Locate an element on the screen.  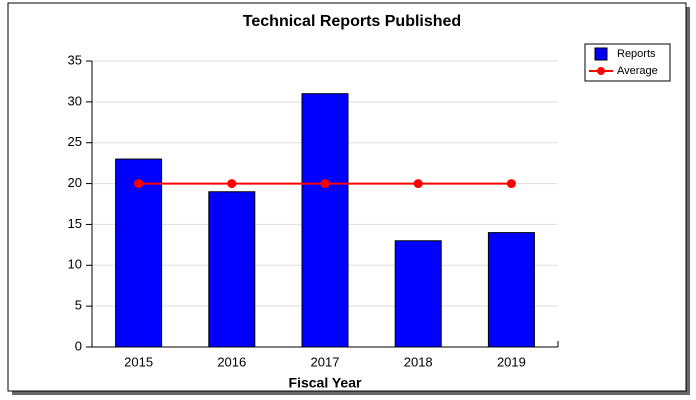
y-tick-label: 35 is located at coordinates (75, 59).